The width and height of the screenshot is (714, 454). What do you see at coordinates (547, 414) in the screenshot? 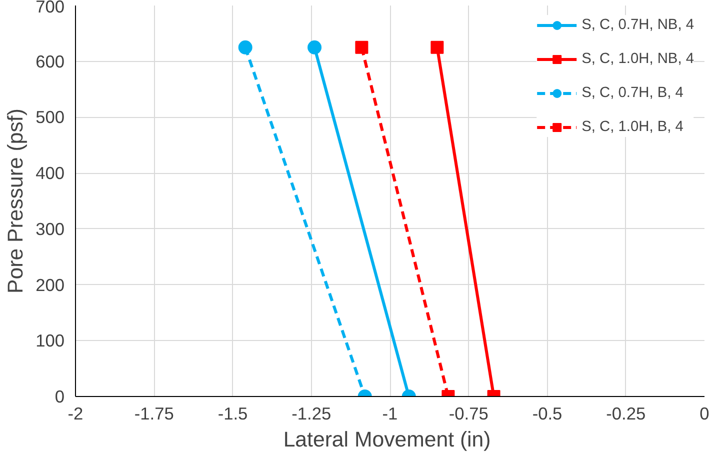
I see `x-tick-label: -0.5` at bounding box center [547, 414].